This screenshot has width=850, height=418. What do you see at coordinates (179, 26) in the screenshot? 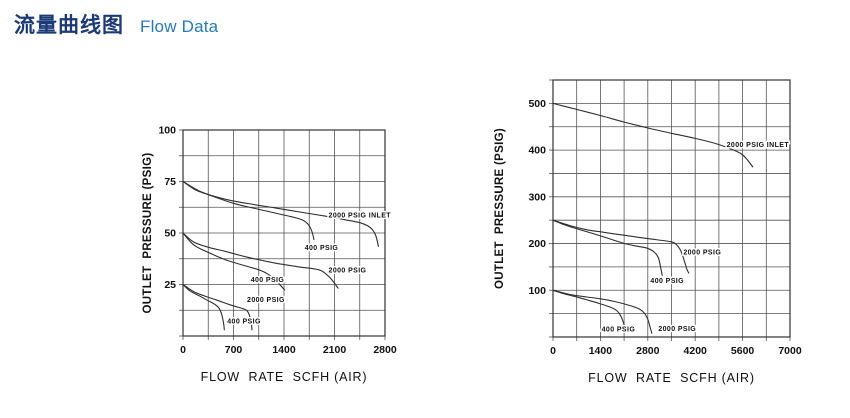
I see `page-title-english: Flow Data` at bounding box center [179, 26].